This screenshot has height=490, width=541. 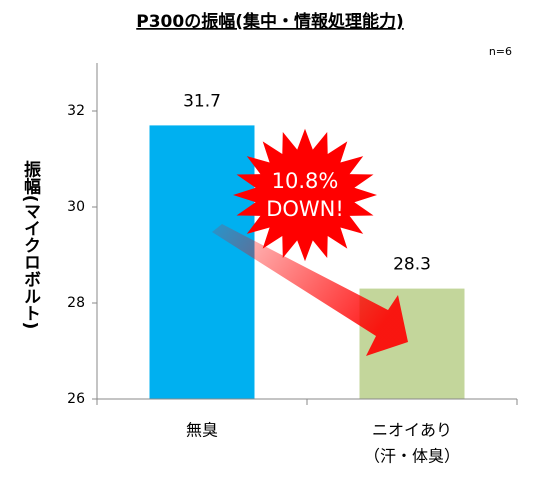 I want to click on x-tick-sublabel: （汗・体臭）, so click(x=412, y=456).